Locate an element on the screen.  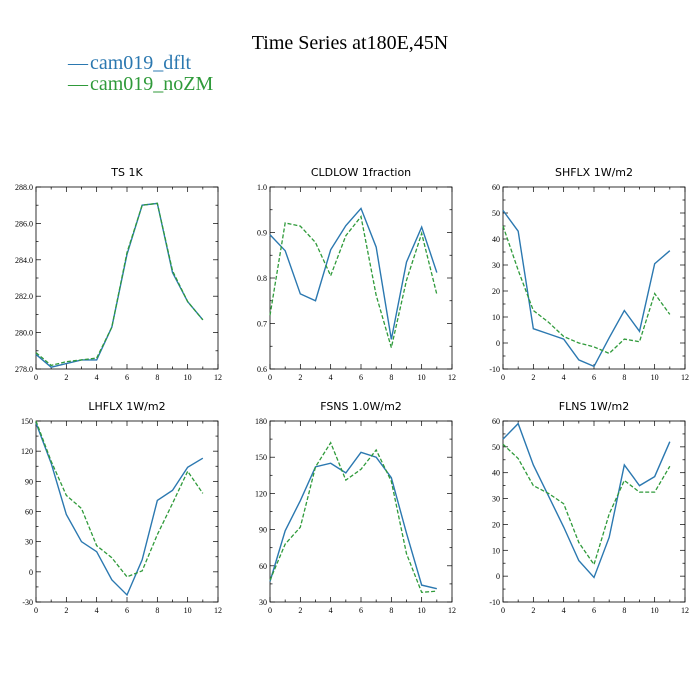
y-tick-label: 278.0 is located at coordinates (24, 369).